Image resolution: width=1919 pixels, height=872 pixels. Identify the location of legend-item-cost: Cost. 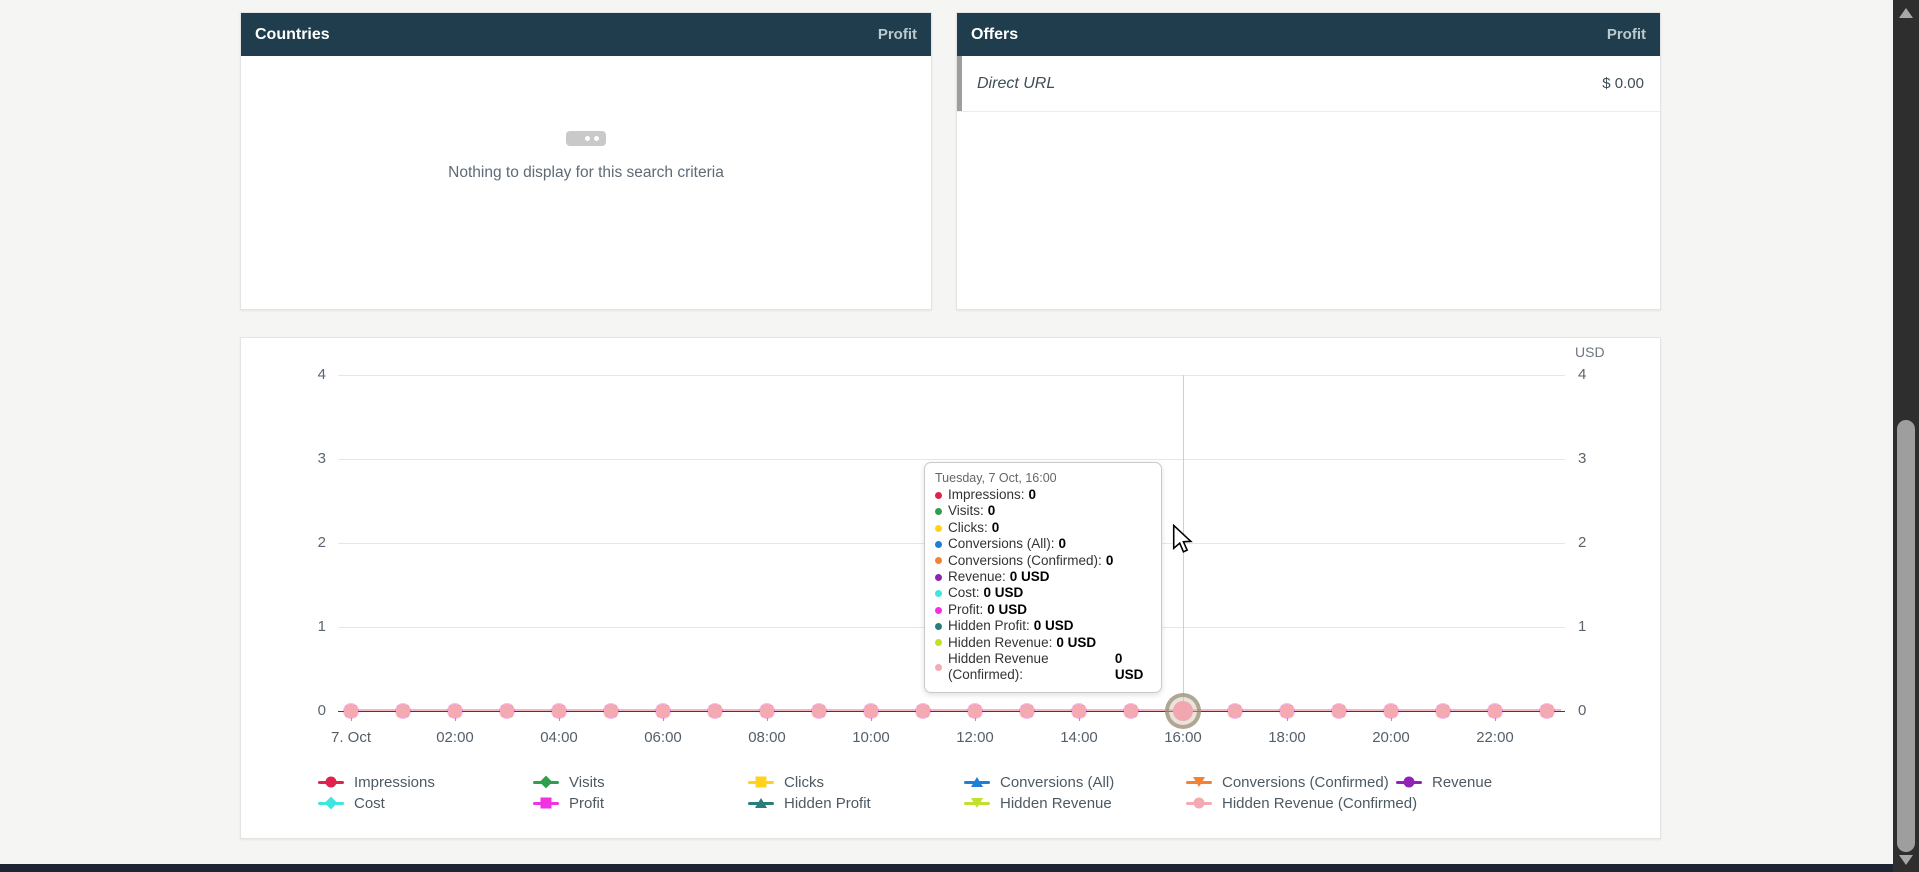
(351, 803).